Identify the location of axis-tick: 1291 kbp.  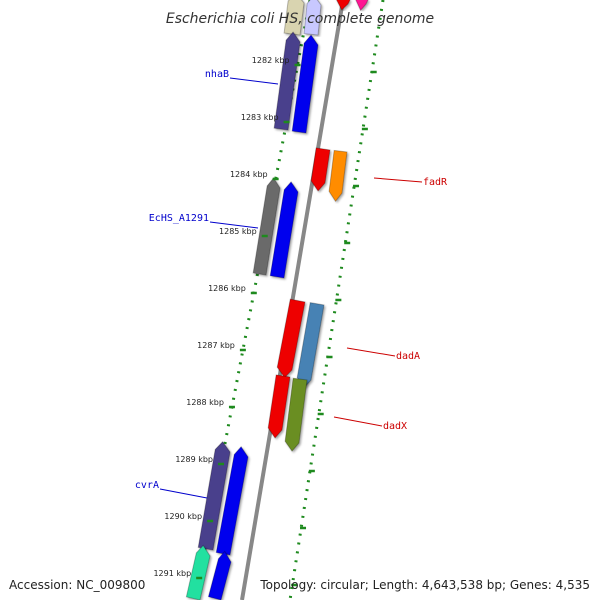
(178, 574).